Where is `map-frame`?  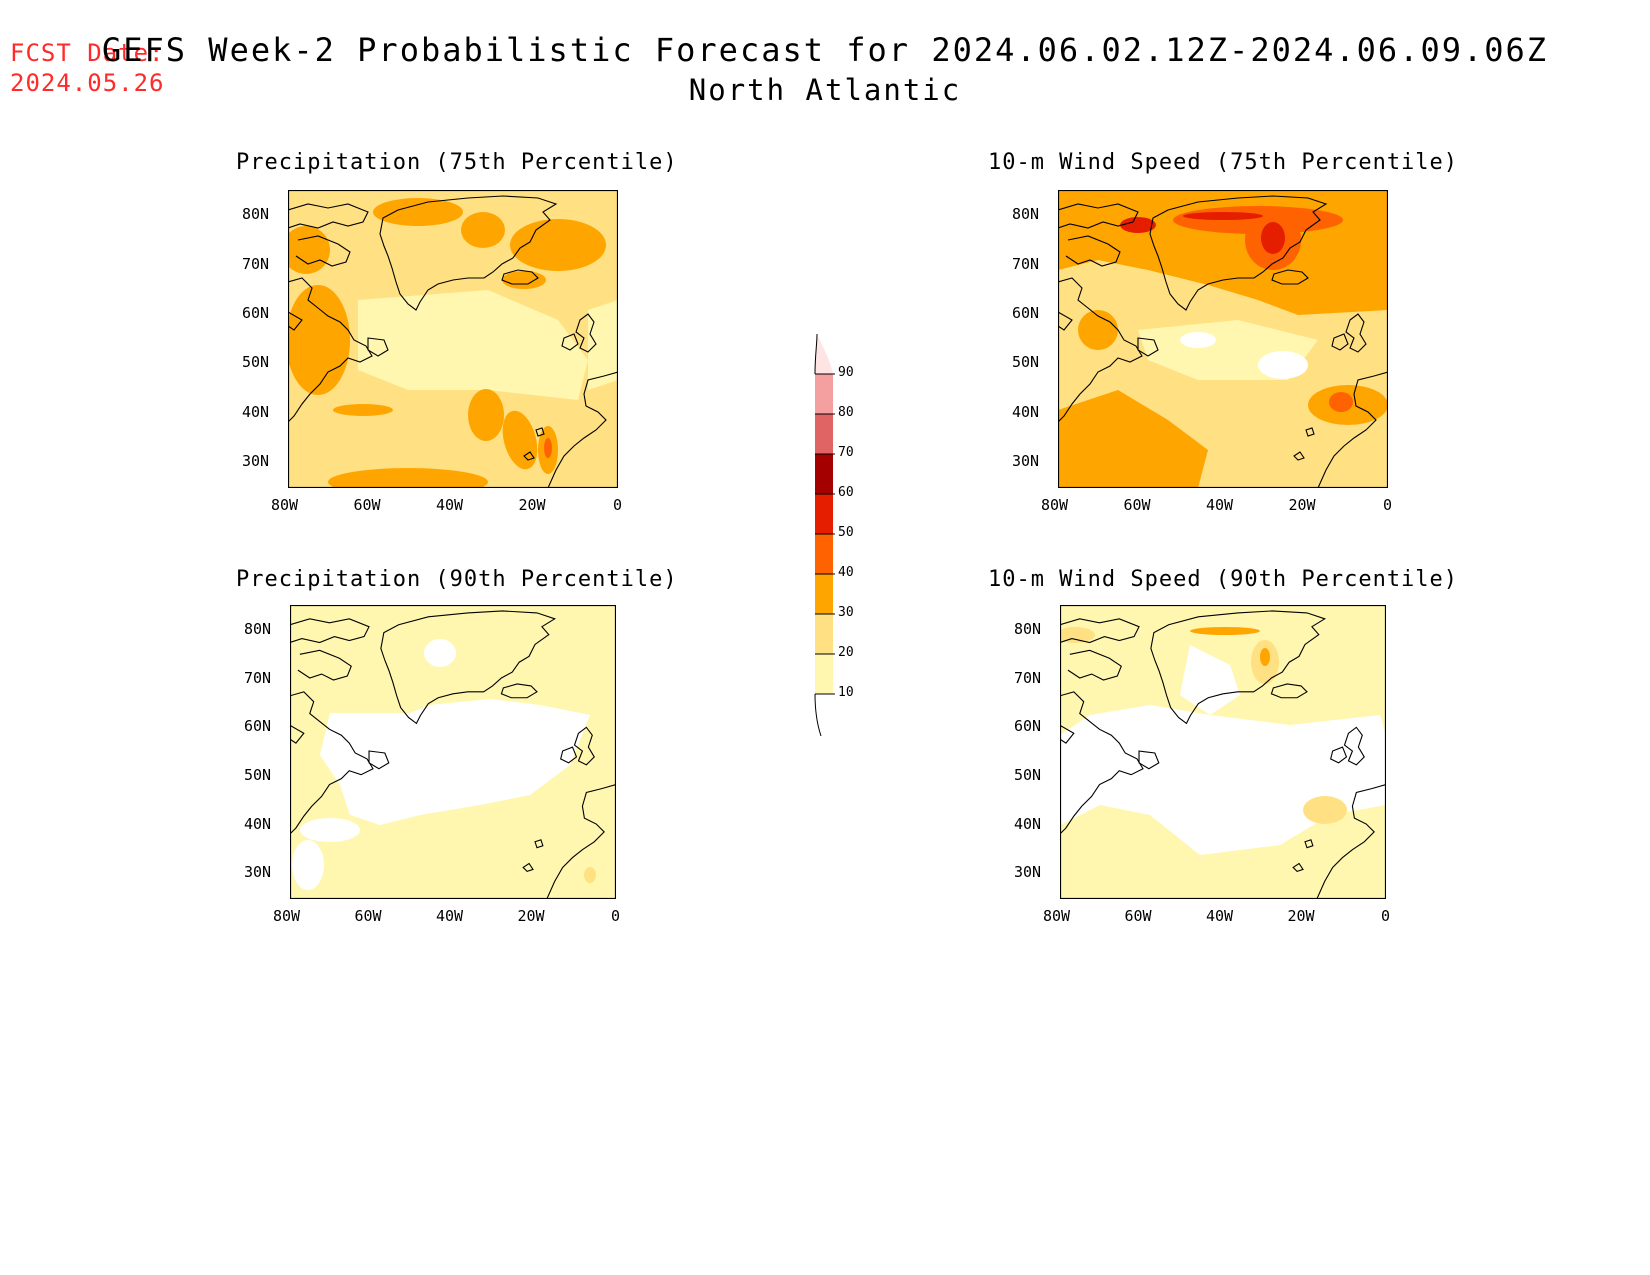 map-frame is located at coordinates (453, 752).